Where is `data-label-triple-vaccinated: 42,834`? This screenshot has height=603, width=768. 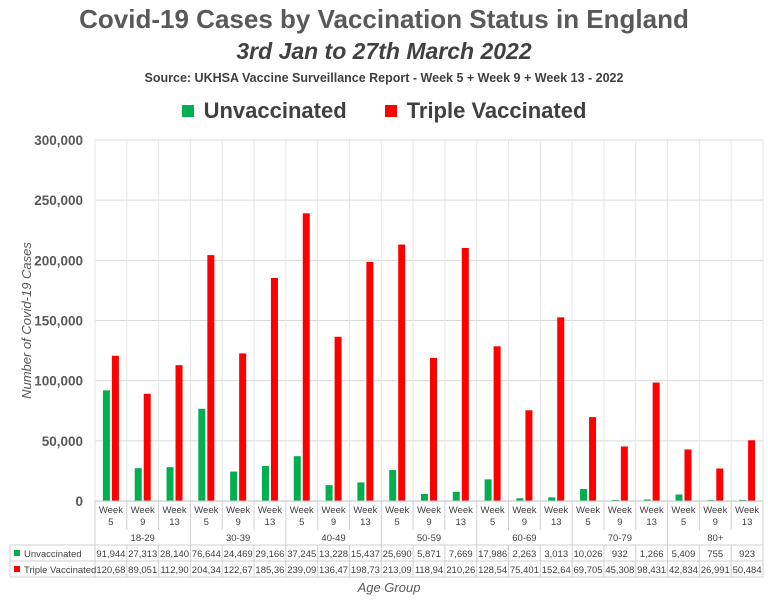 data-label-triple-vaccinated: 42,834 is located at coordinates (683, 570).